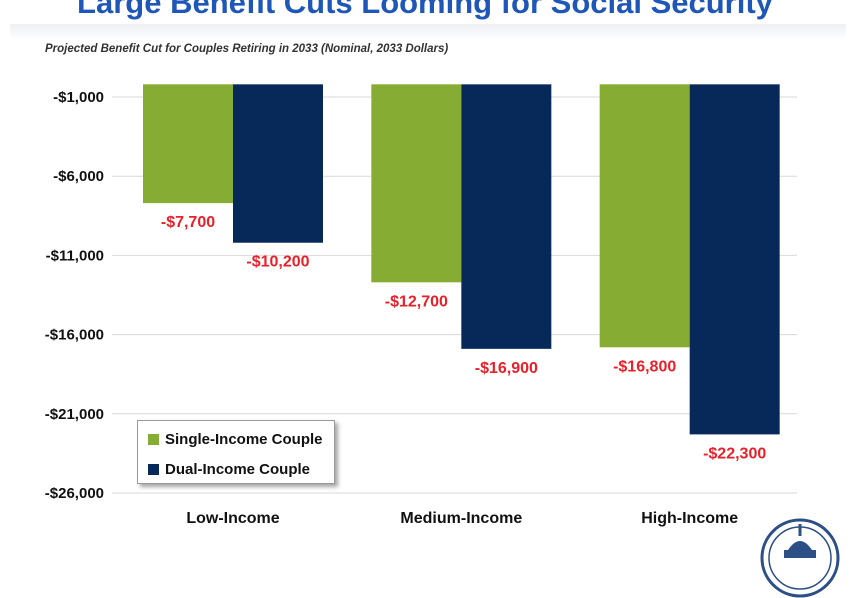 This screenshot has height=598, width=850. I want to click on y-tick-label: -$16,000, so click(74, 335).